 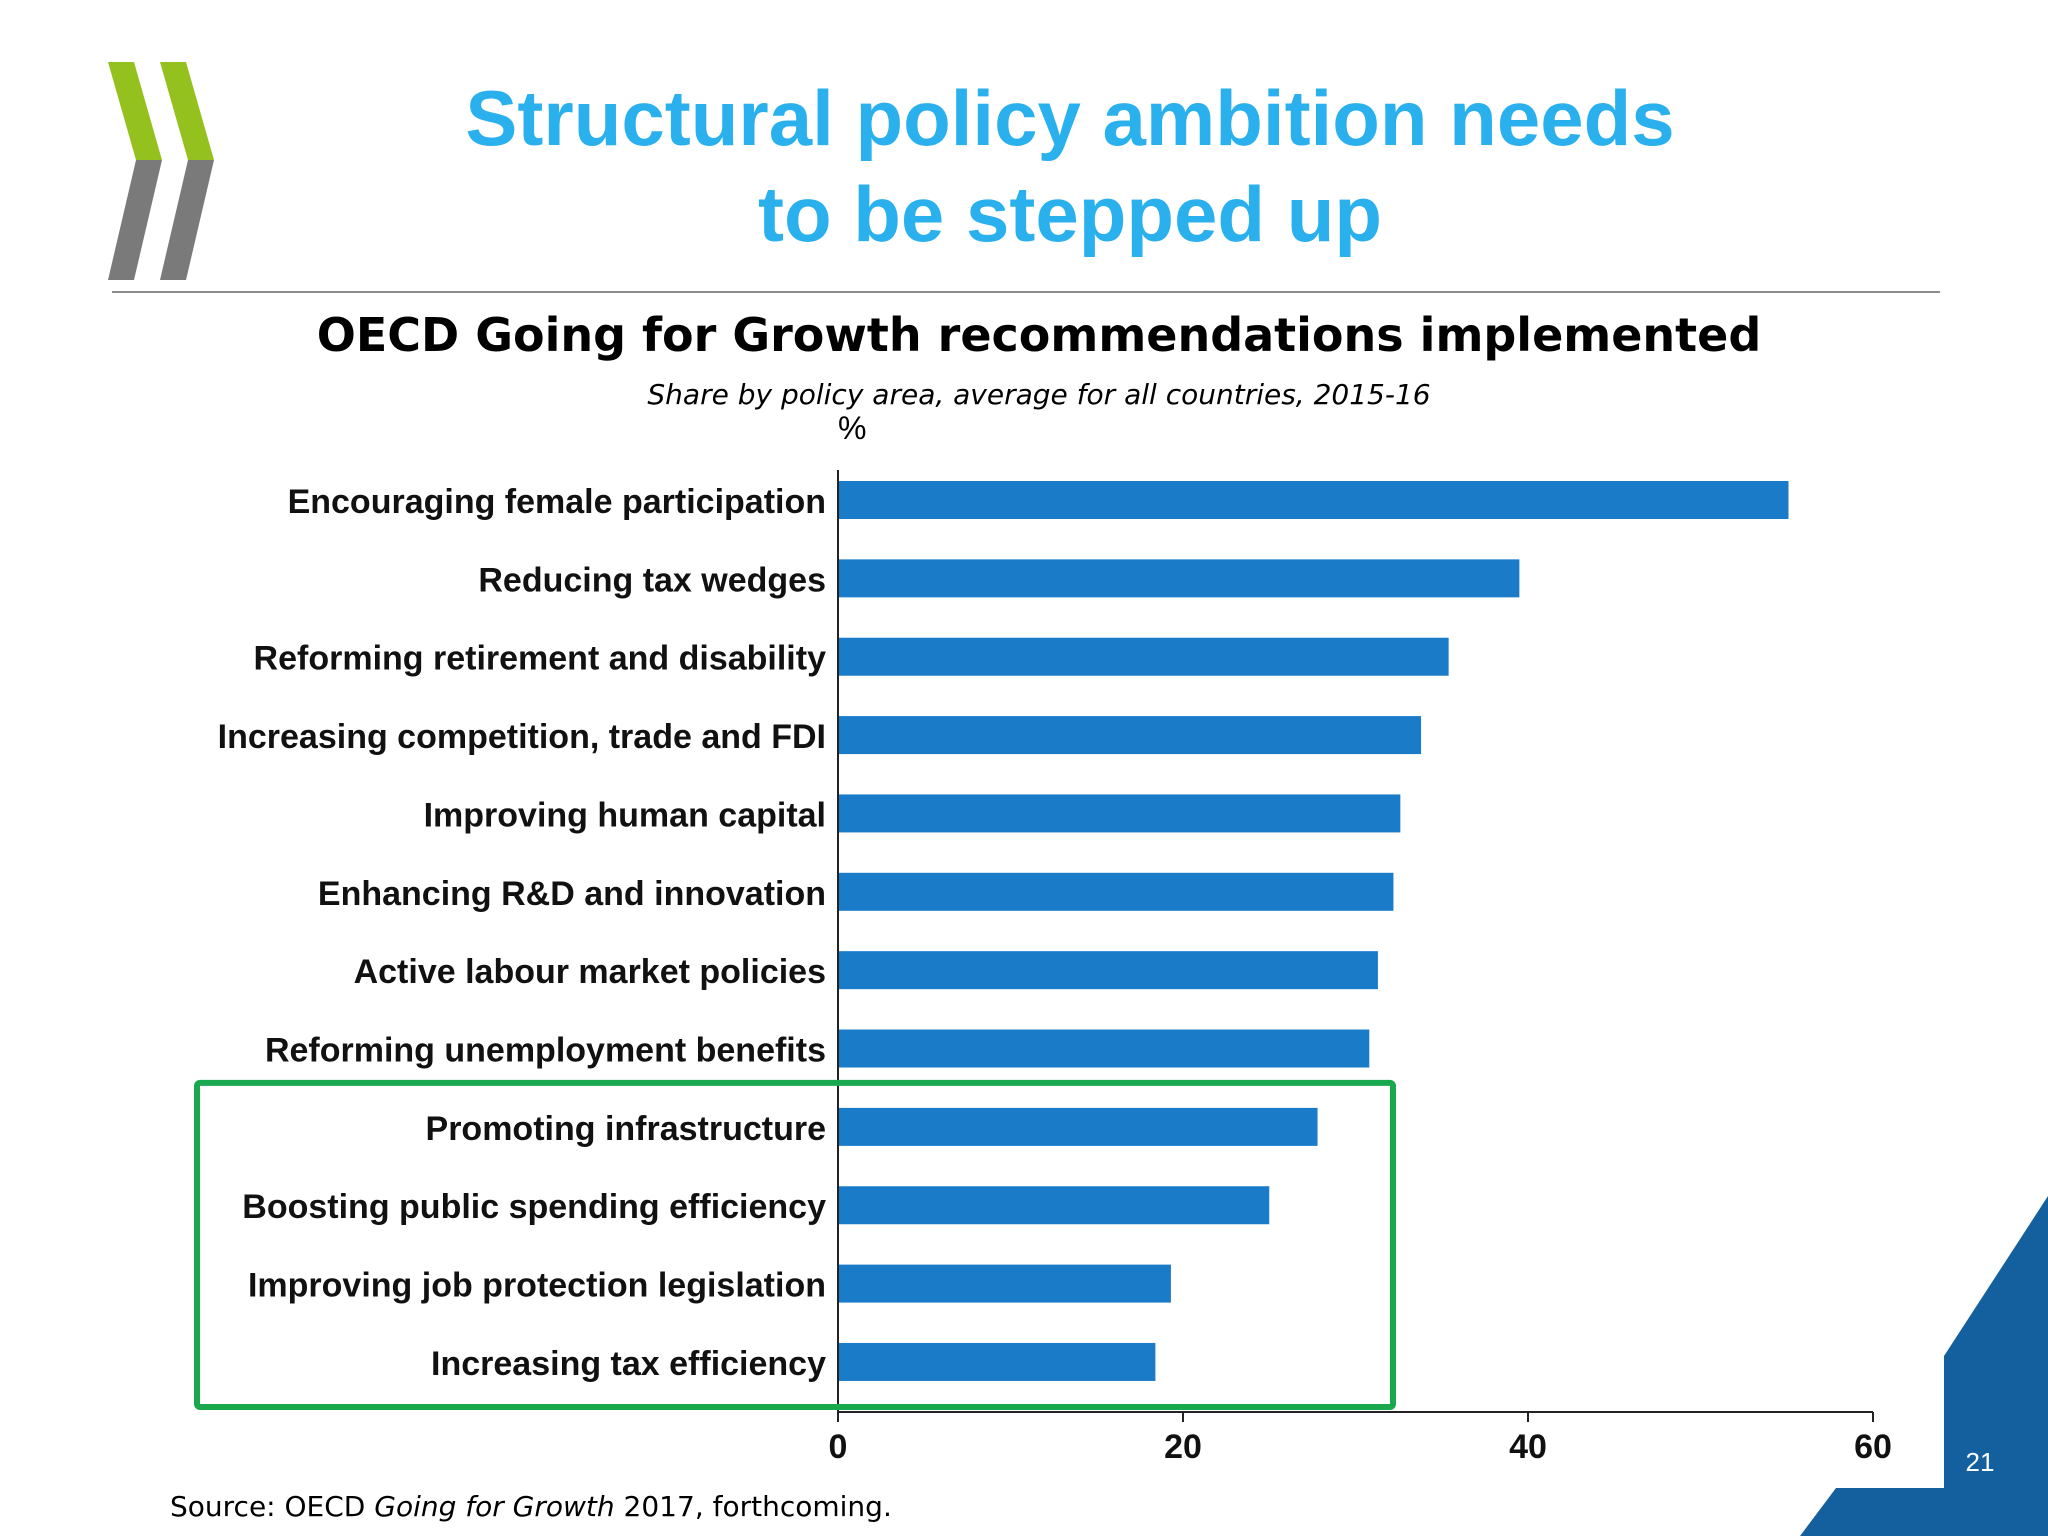 I want to click on source-publication: Going for Growth, so click(x=494, y=1506).